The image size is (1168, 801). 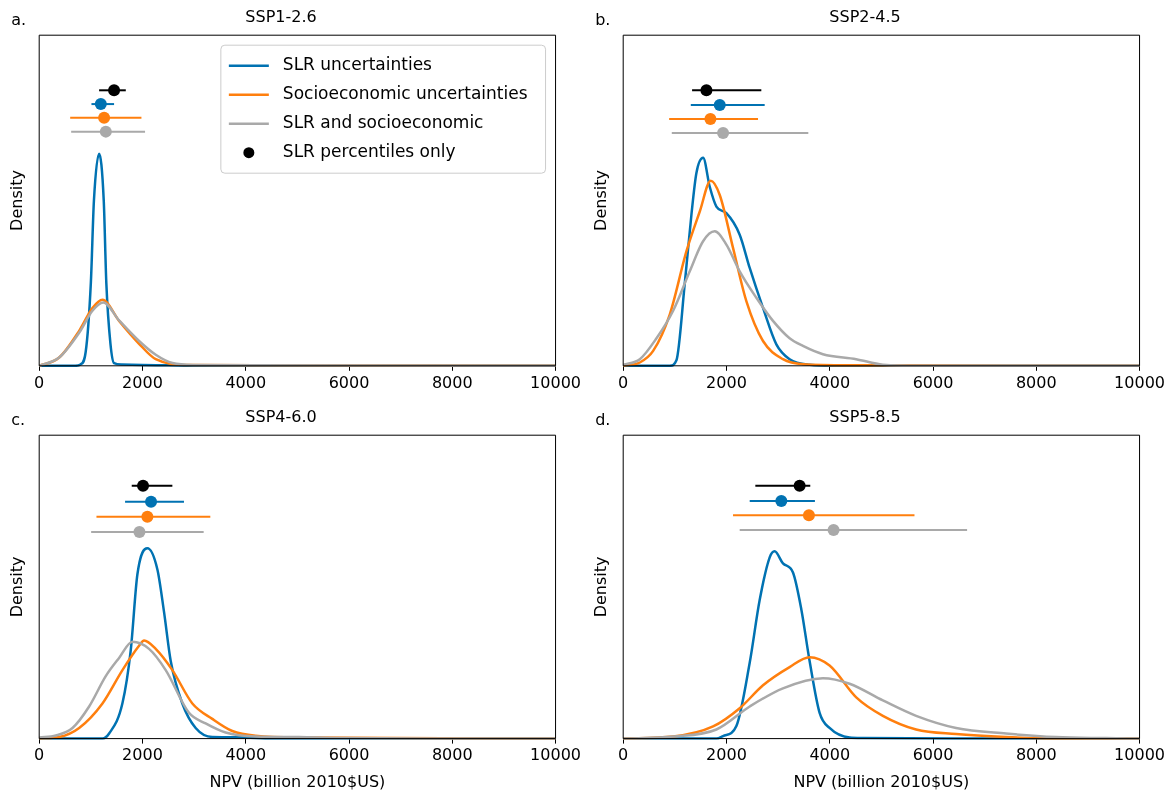 I want to click on chart-title: SSP1-2.6, so click(x=281, y=16).